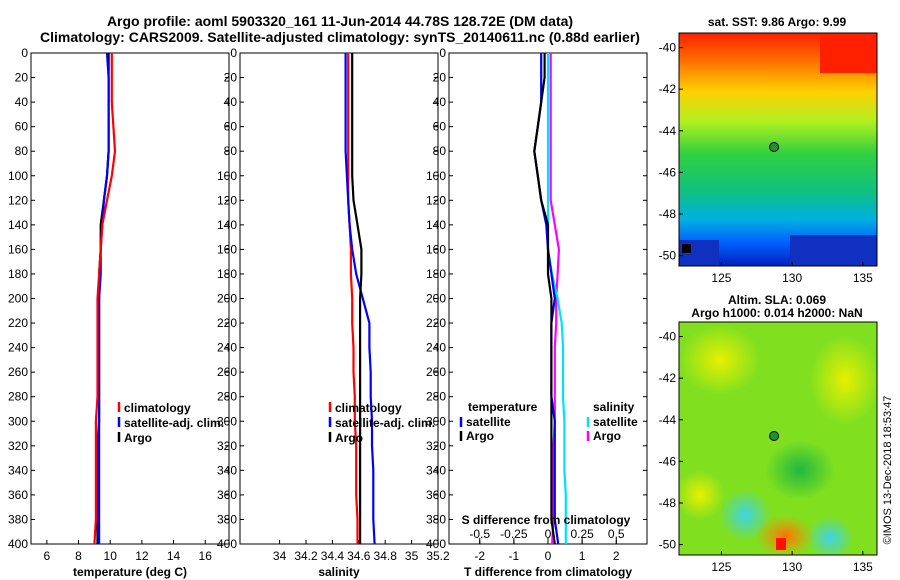  What do you see at coordinates (503, 407) in the screenshot?
I see `legend-heading-temperature: temperature` at bounding box center [503, 407].